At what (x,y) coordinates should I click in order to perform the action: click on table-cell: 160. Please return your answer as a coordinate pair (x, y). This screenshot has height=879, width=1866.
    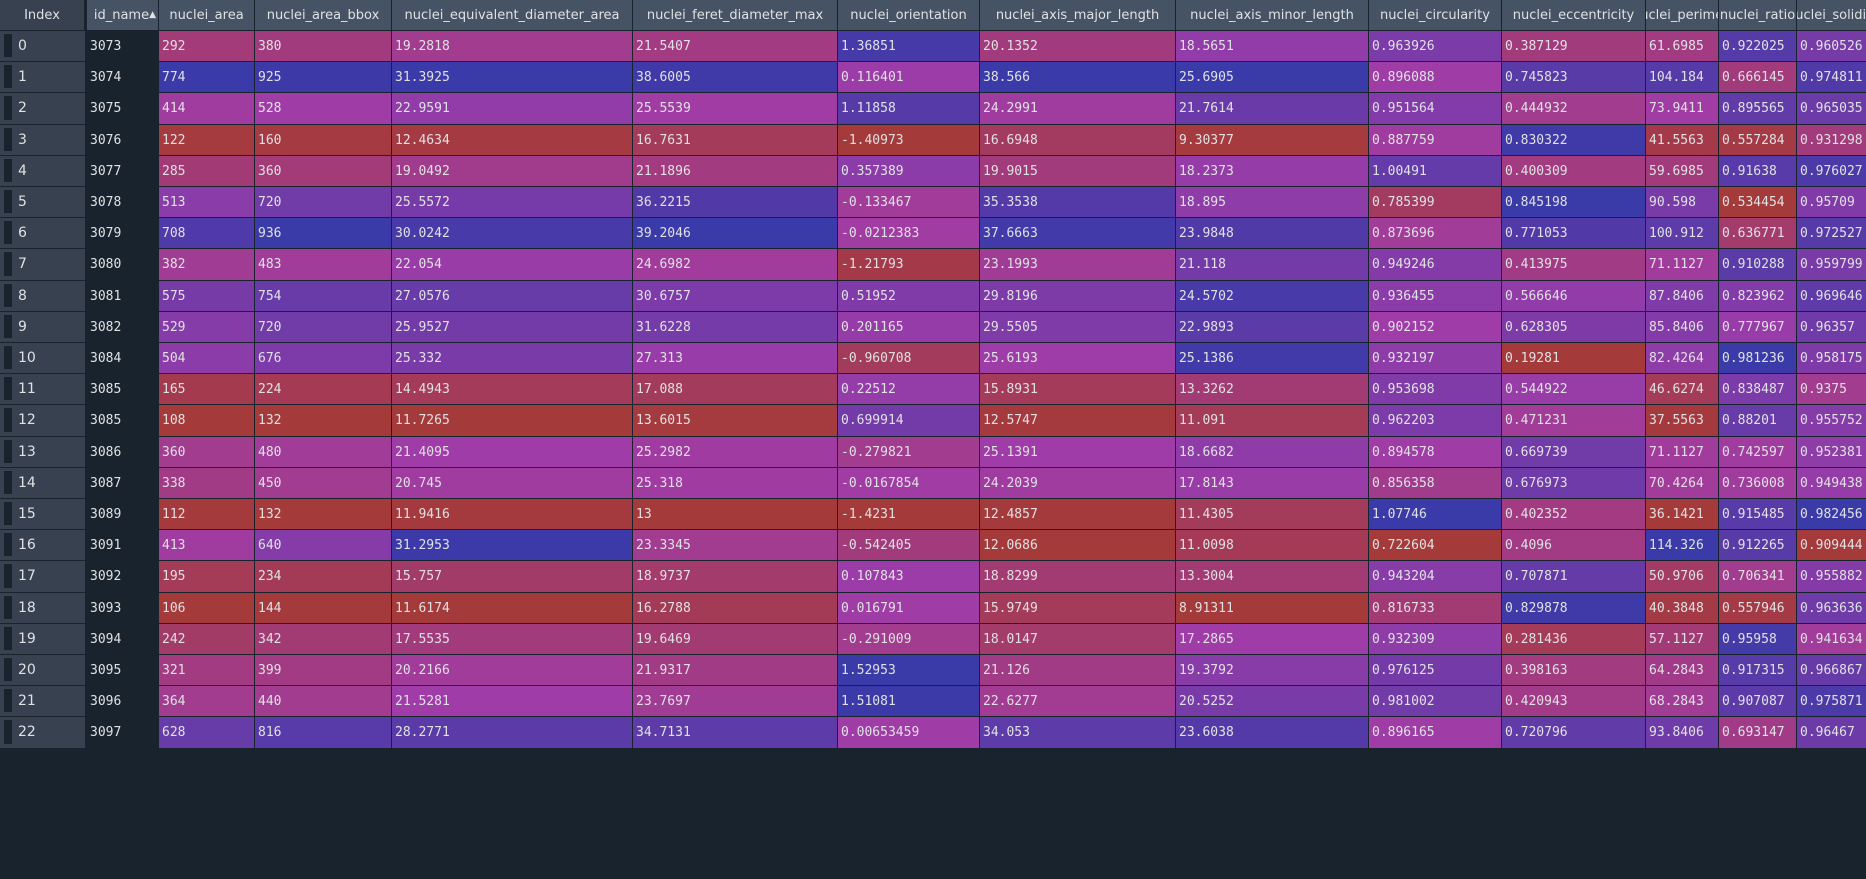
    Looking at the image, I should click on (323, 140).